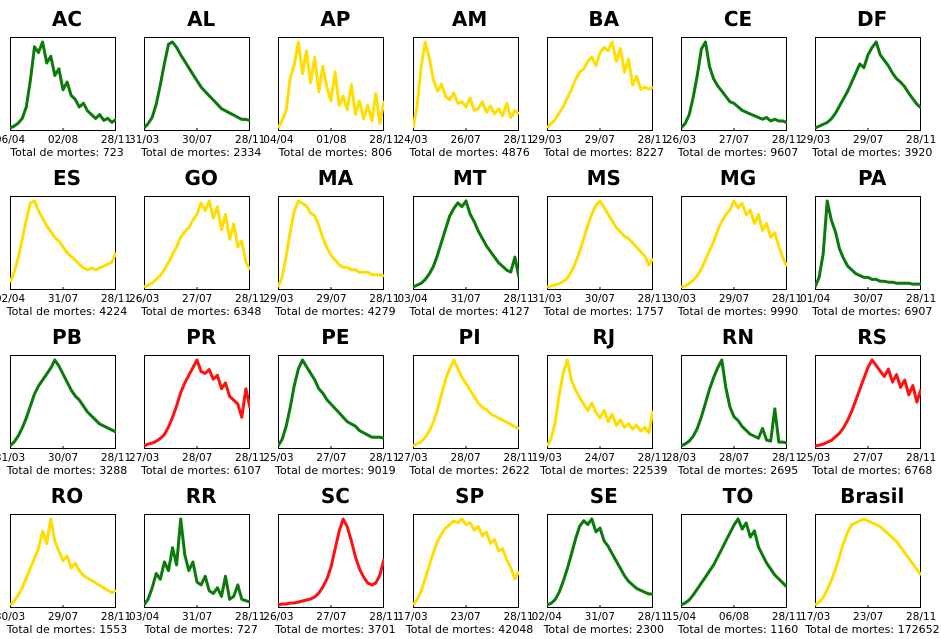  I want to click on chart-title: ES, so click(67, 178).